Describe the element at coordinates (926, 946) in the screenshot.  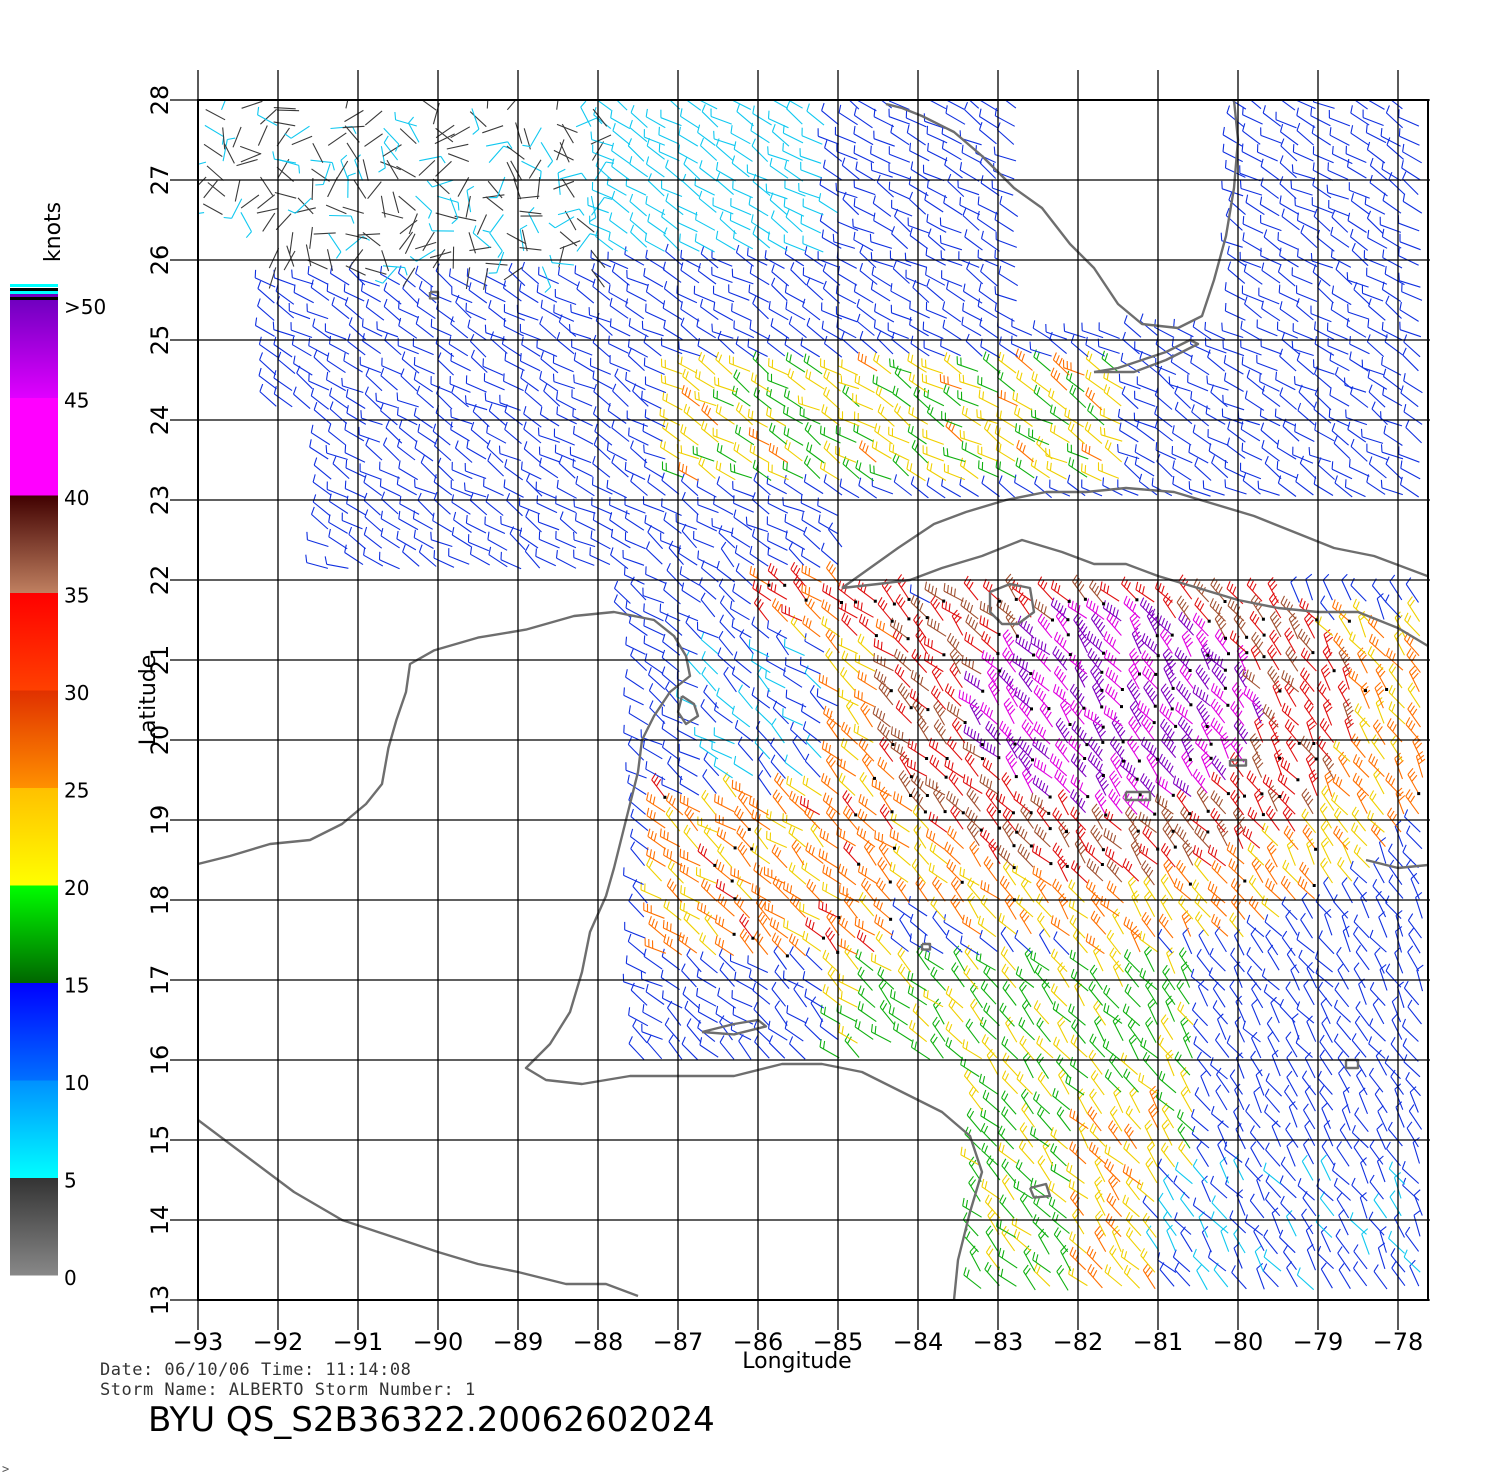
I see `coast-swan` at that location.